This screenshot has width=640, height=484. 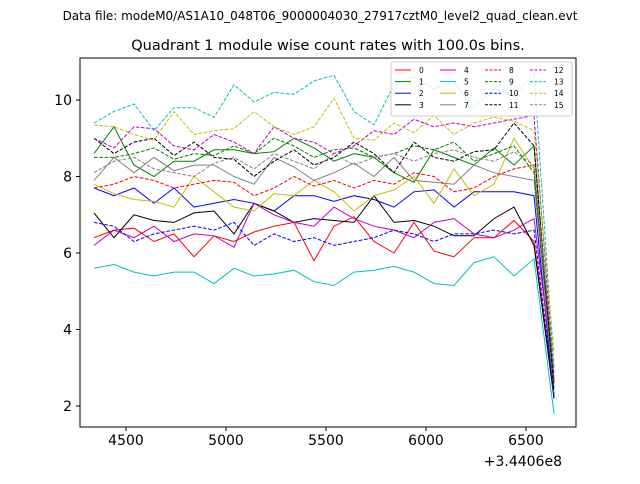 I want to click on legend-label-1: 1, so click(x=421, y=82).